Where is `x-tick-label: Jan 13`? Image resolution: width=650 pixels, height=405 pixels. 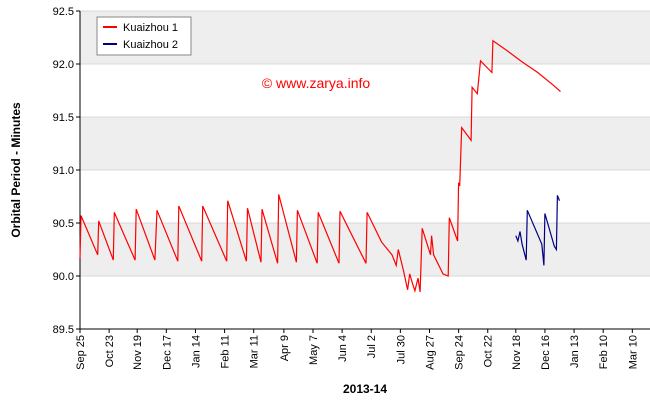
x-tick-label: Jan 13 is located at coordinates (575, 351).